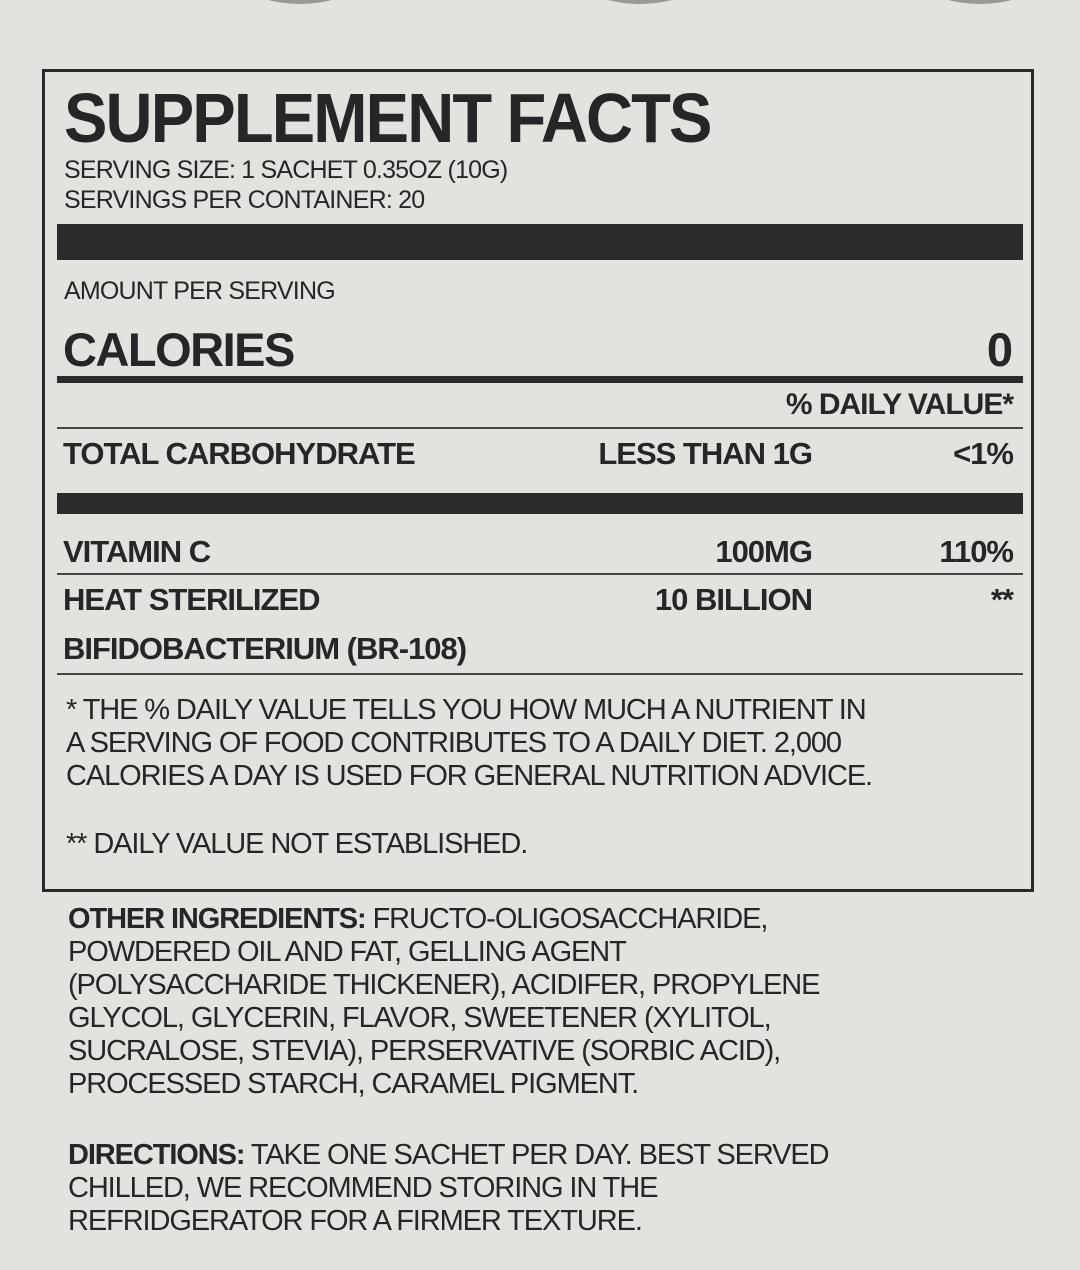 This screenshot has width=1080, height=1270. I want to click on nutrient-name-line2: BIFIDOBACTERIUM (BR-108), so click(265, 648).